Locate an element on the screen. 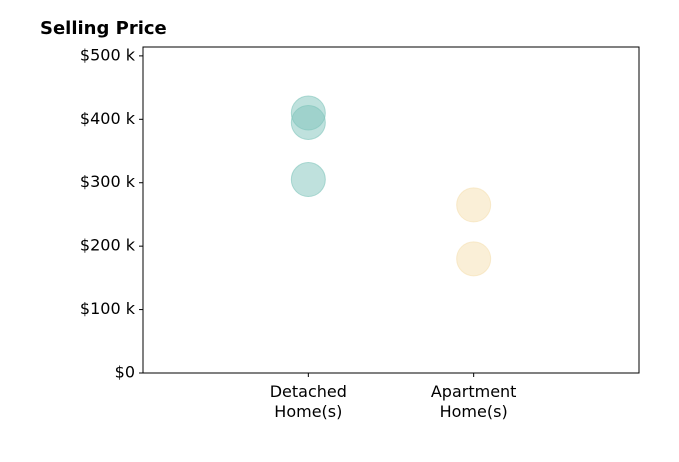 The height and width of the screenshot is (462, 679). y-tick-label: $500 k is located at coordinates (108, 54).